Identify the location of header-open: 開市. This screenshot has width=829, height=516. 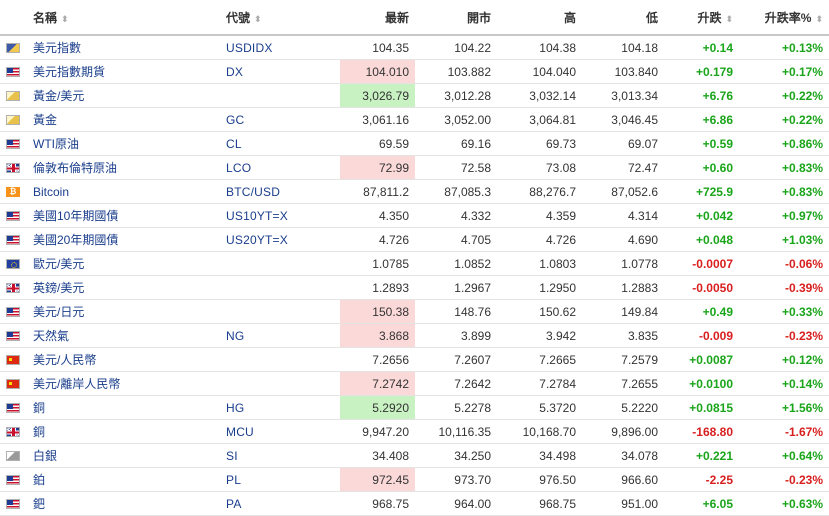
(456, 18).